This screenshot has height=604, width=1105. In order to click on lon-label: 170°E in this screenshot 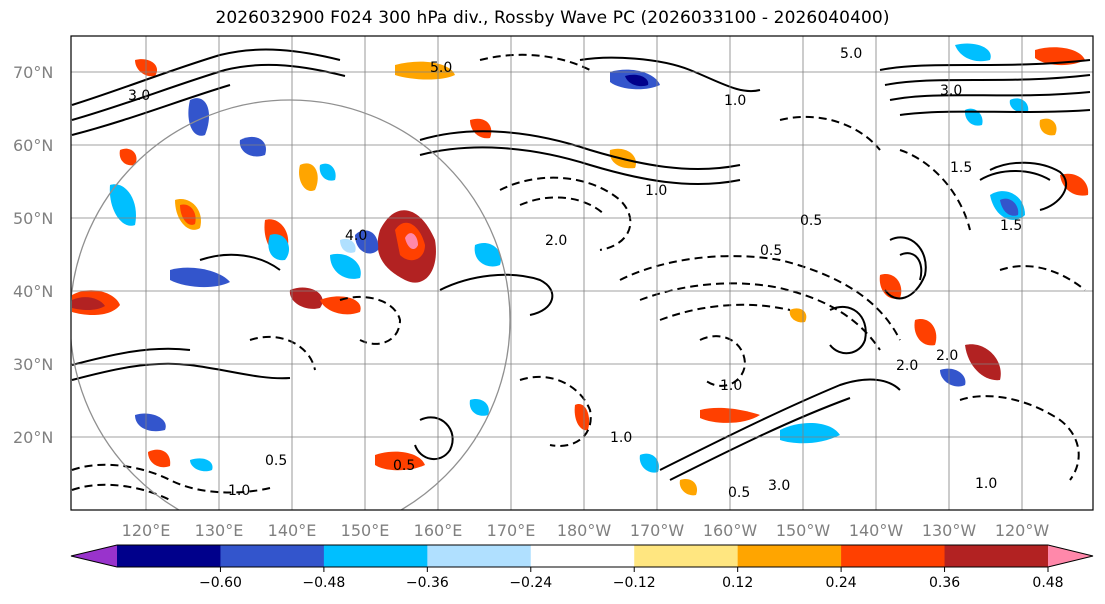, I will do `click(511, 530)`.